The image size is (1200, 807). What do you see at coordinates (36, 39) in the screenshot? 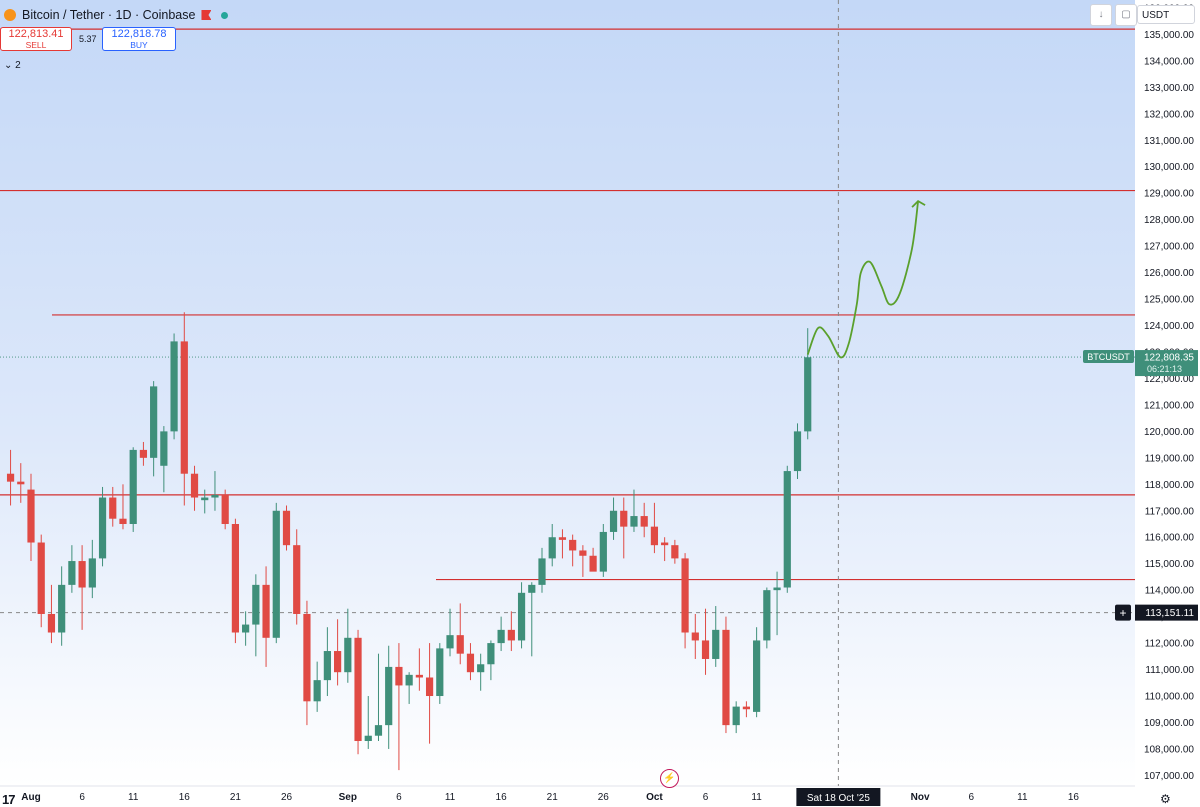
I see `sell-button: 122,813.41 SELL` at bounding box center [36, 39].